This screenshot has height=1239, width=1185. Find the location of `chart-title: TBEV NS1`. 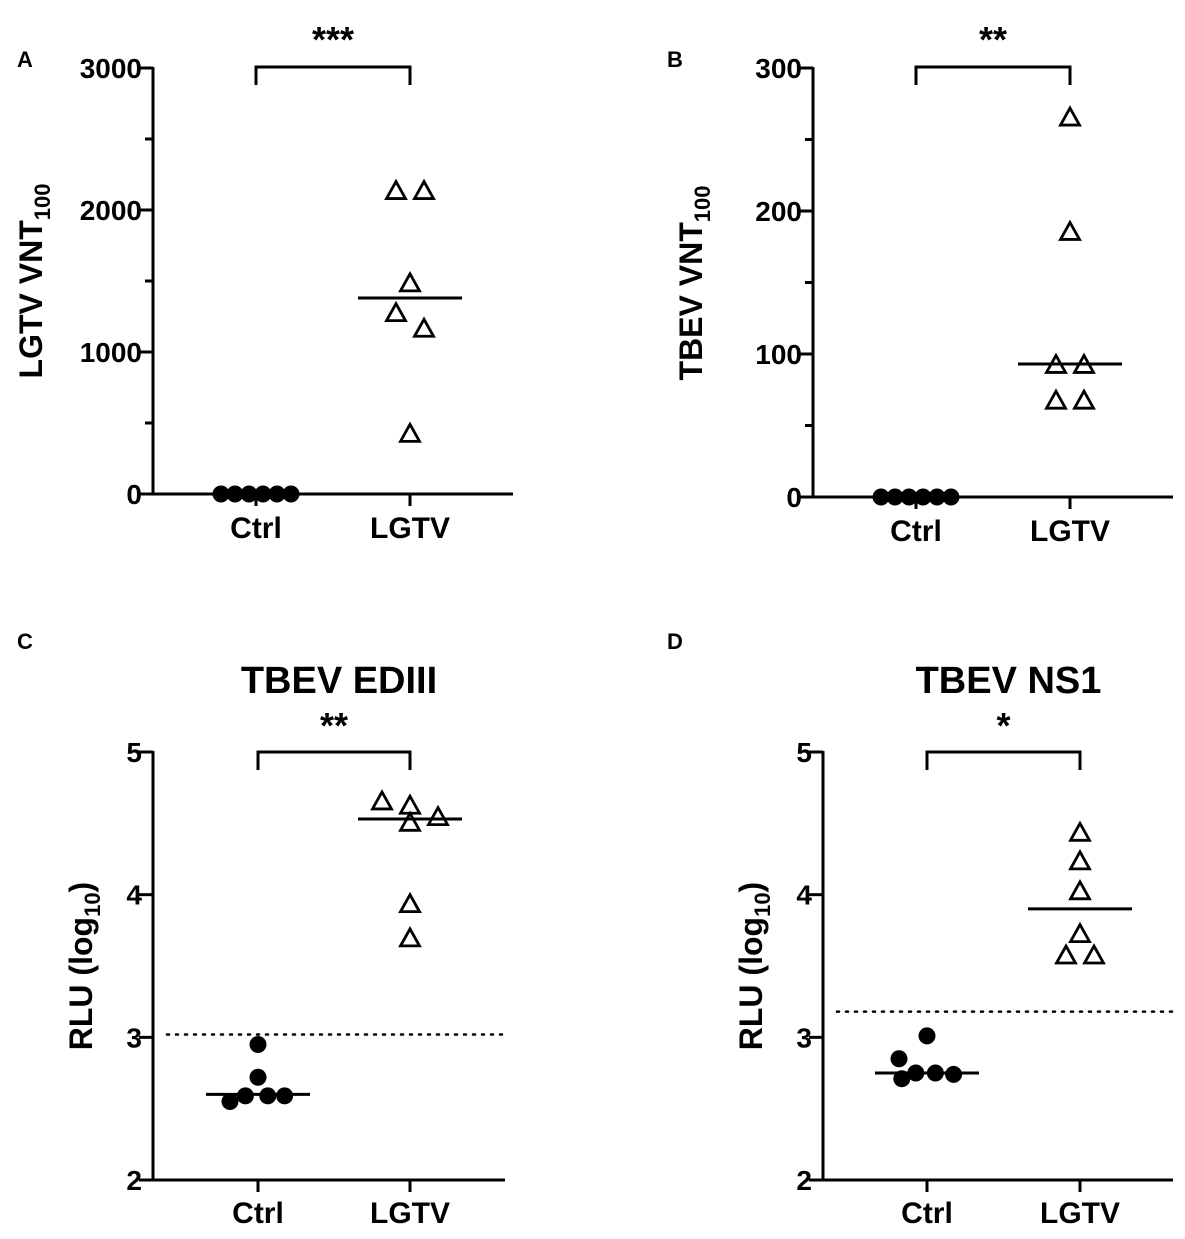

chart-title: TBEV NS1 is located at coordinates (1009, 681).